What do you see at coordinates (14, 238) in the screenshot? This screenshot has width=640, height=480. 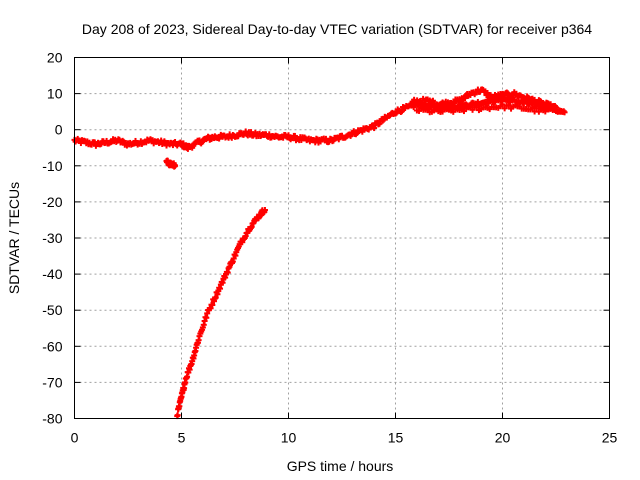 I see `y-axis-label: SDTVAR / TECUs` at bounding box center [14, 238].